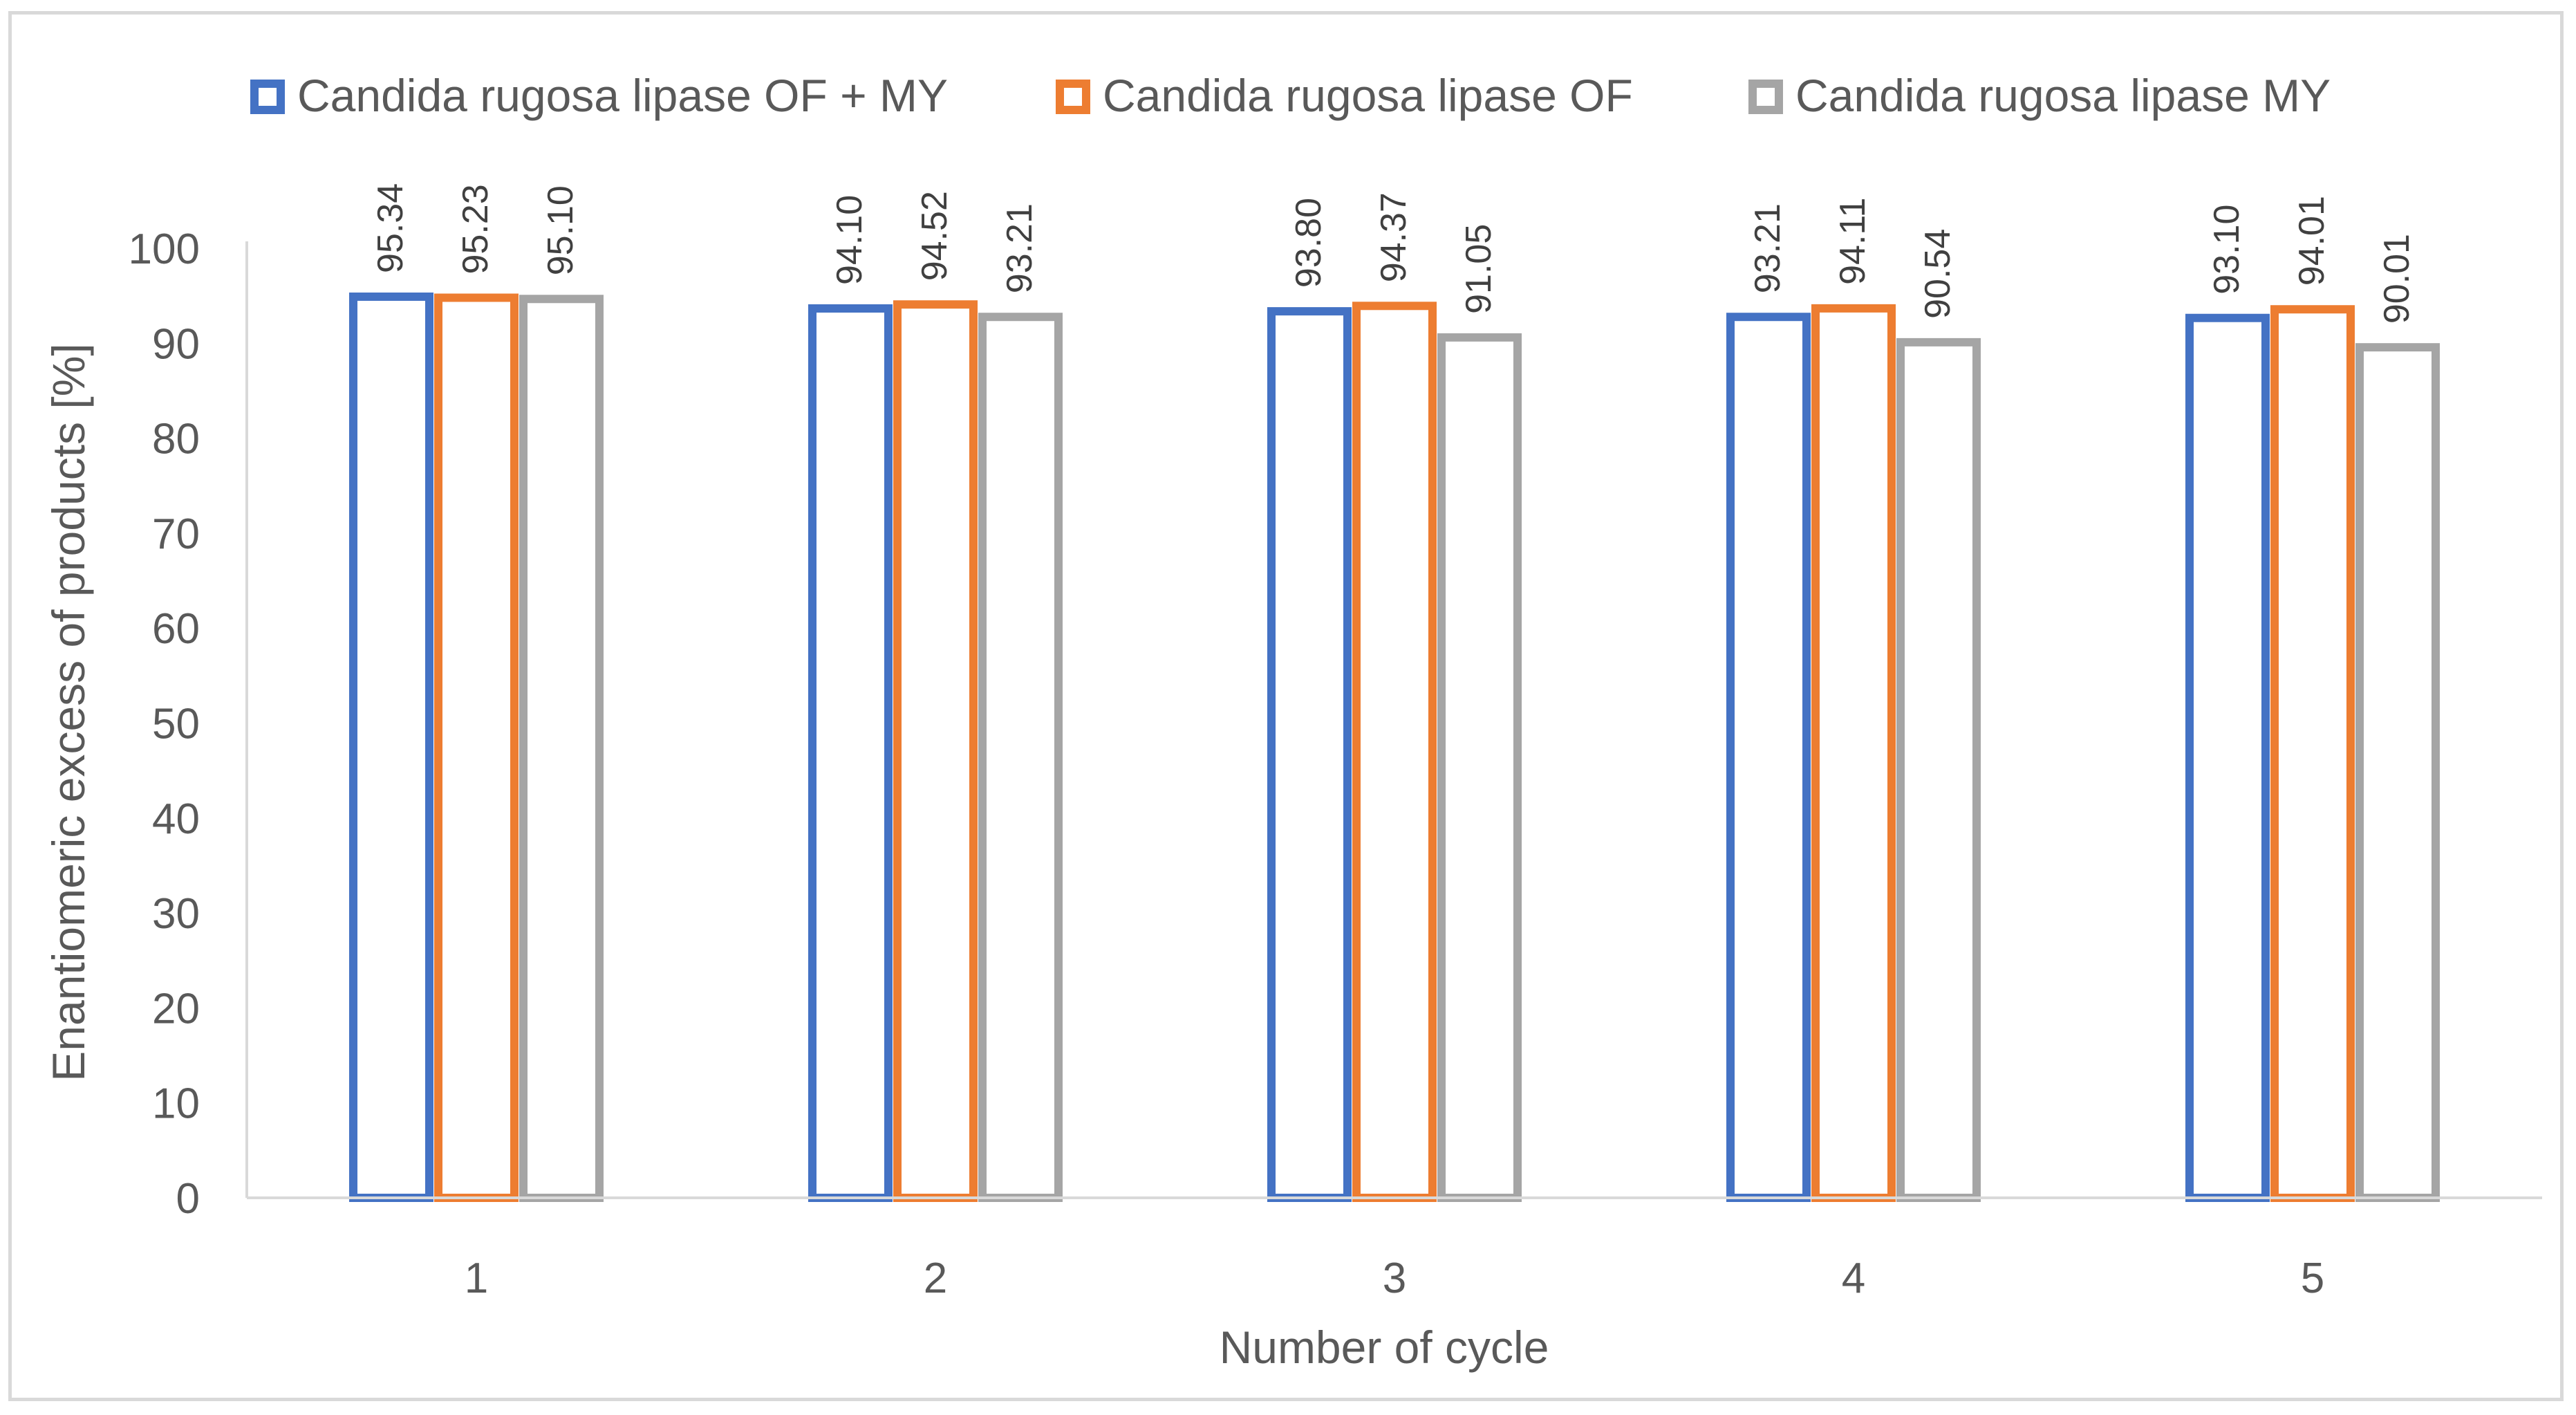  I want to click on legend-label: Candida rugosa lipase OF + MY, so click(622, 95).